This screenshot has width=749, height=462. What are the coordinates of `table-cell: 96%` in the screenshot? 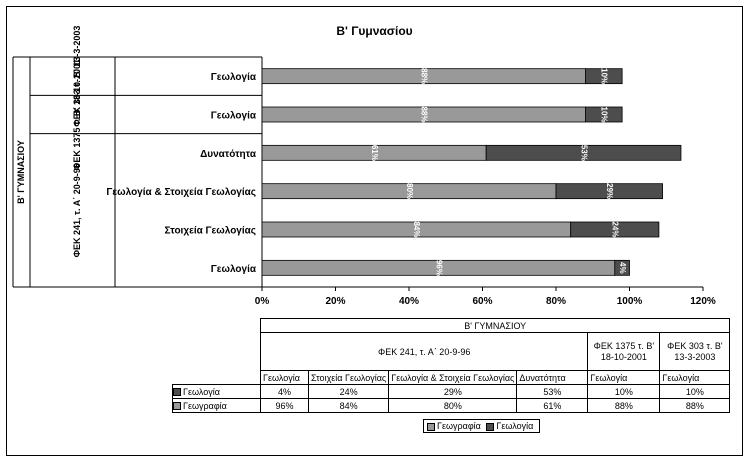 It's located at (284, 405).